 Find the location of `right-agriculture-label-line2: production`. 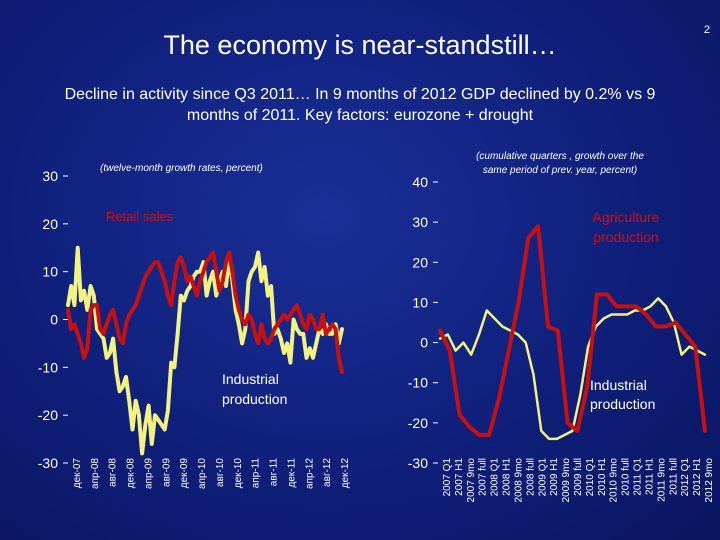

right-agriculture-label-line2: production is located at coordinates (625, 237).